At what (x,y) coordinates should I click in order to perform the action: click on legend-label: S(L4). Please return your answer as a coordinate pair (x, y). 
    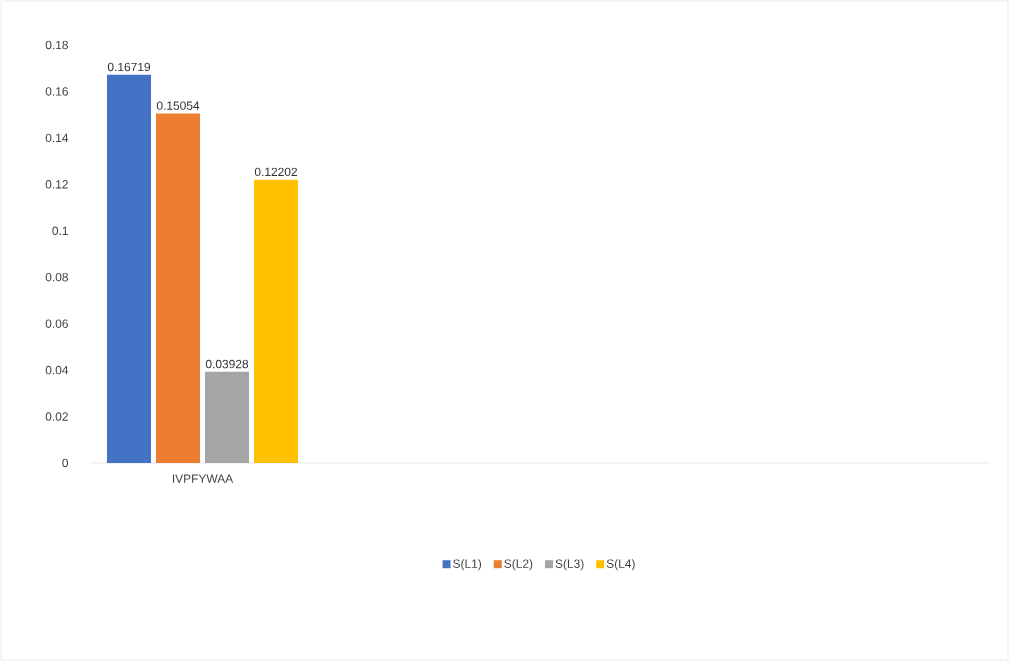
    Looking at the image, I should click on (620, 565).